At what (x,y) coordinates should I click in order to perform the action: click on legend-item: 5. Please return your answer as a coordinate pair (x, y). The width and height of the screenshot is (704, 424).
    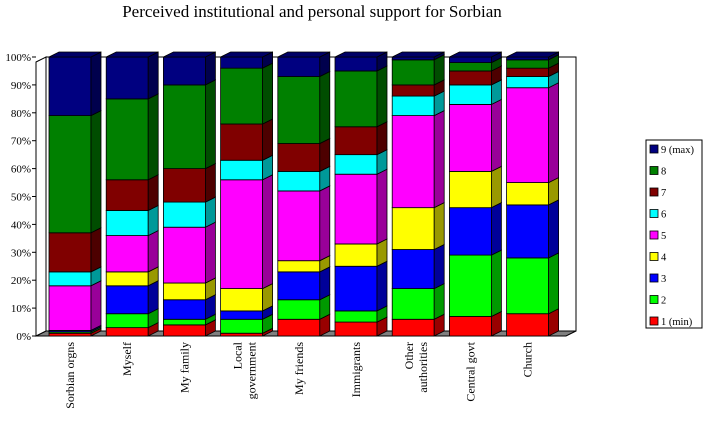
    Looking at the image, I should click on (657, 236).